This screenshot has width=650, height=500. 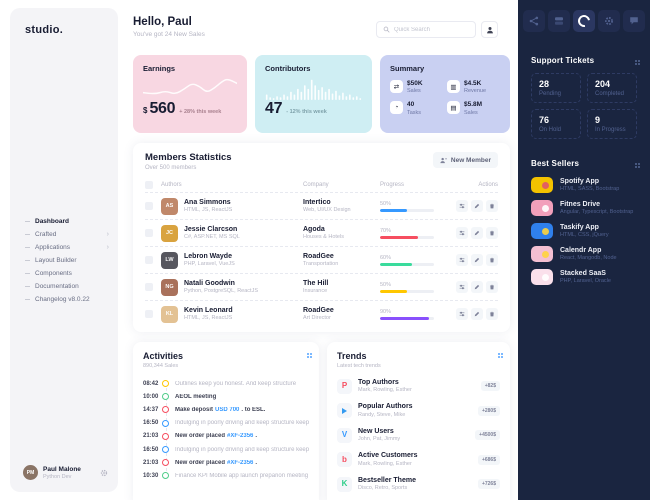 I want to click on stat-value: 76, so click(x=544, y=120).